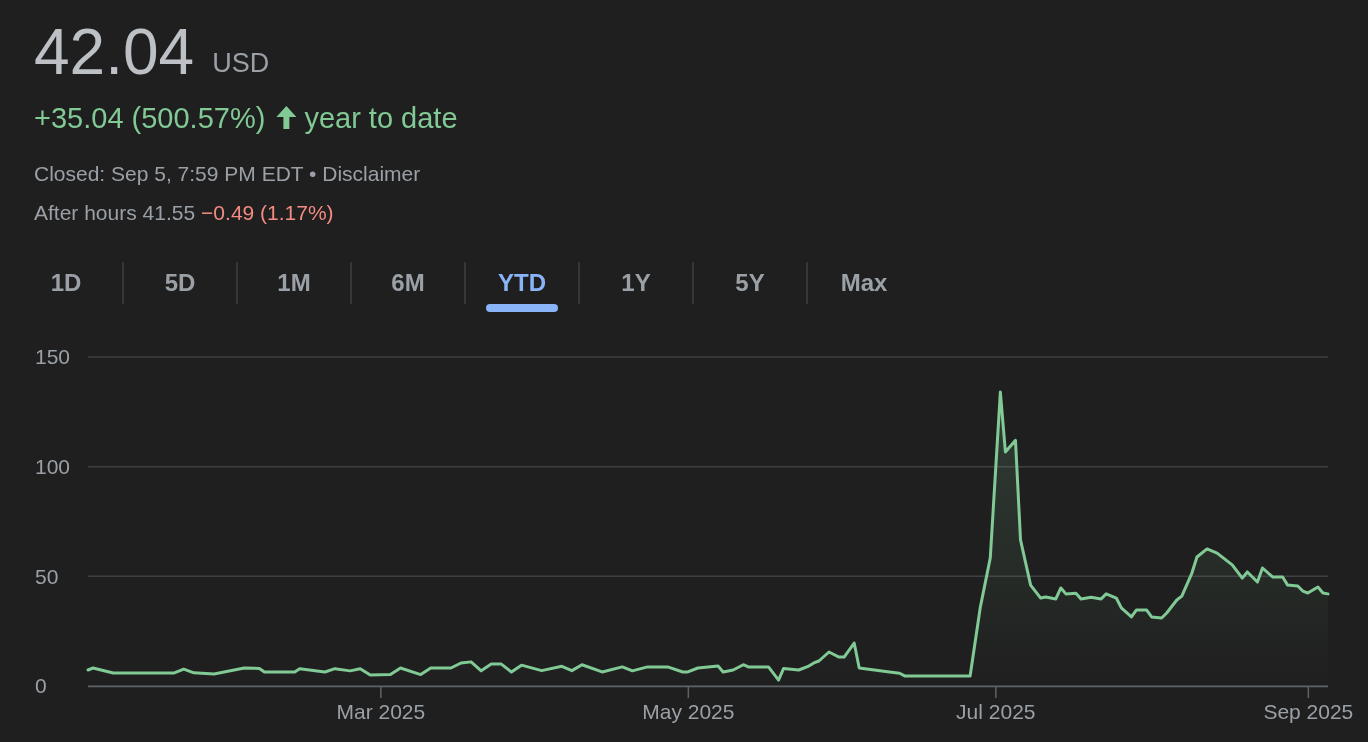 The width and height of the screenshot is (1368, 742). Describe the element at coordinates (381, 711) in the screenshot. I see `x-tick-label: Mar 2025` at that location.